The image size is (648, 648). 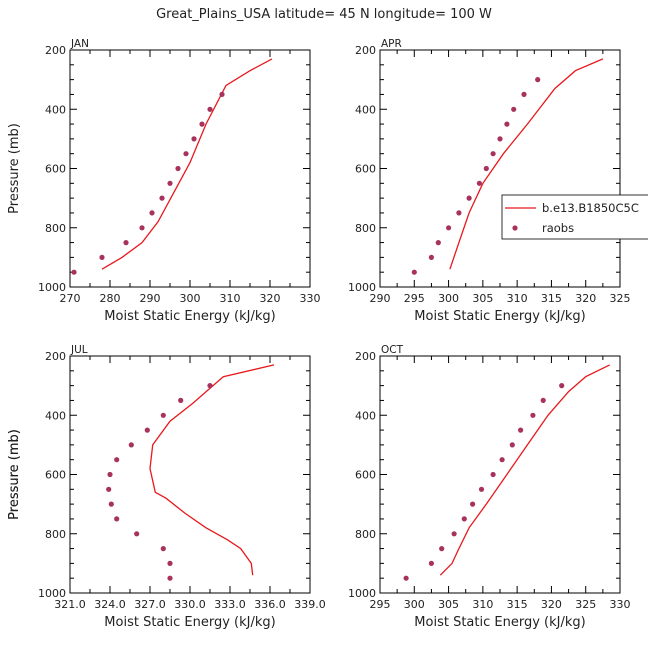 I want to click on x-tick-label: 295, so click(x=414, y=298).